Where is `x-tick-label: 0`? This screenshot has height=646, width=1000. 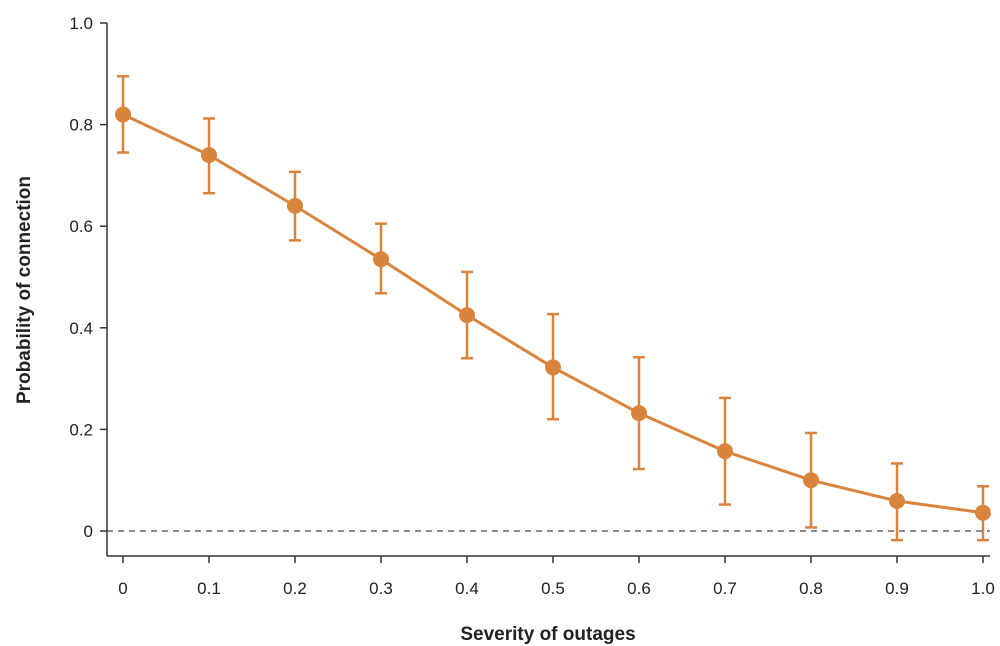
x-tick-label: 0 is located at coordinates (122, 588).